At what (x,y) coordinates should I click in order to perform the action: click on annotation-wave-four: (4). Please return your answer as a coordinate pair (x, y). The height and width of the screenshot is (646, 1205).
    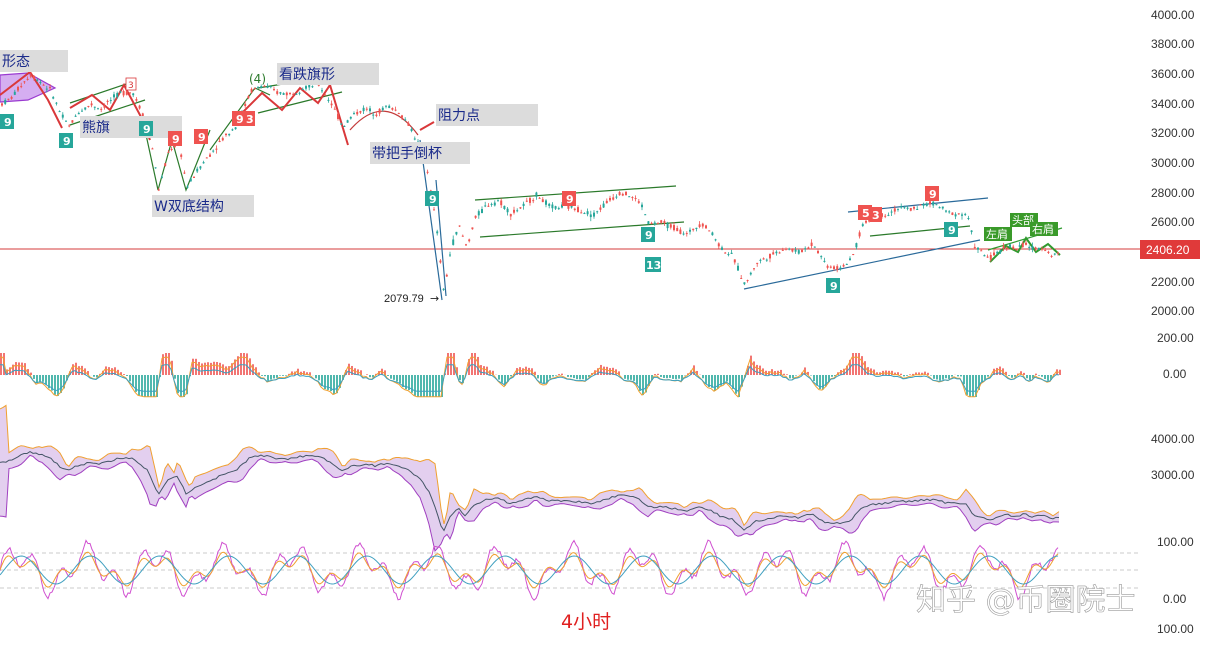
    Looking at the image, I should click on (257, 79).